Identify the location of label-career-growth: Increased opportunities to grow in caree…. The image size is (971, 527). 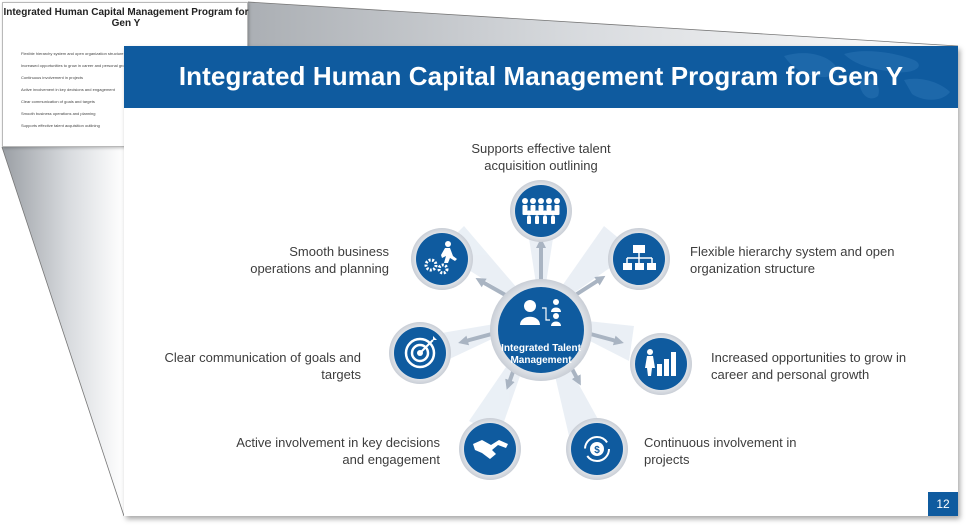
(809, 366).